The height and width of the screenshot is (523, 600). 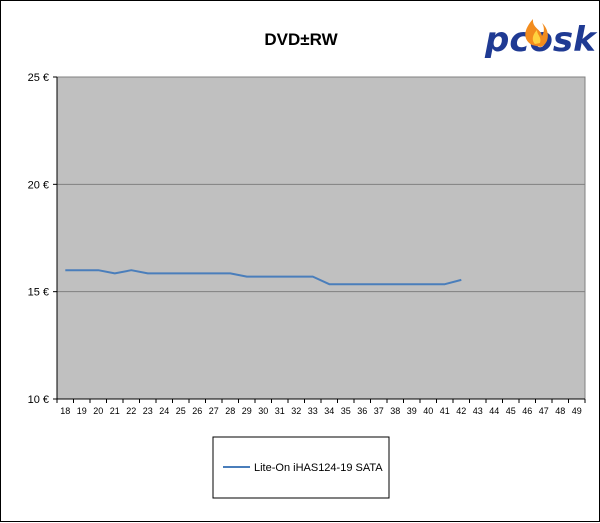 I want to click on x-tick-label: 21, so click(x=115, y=411).